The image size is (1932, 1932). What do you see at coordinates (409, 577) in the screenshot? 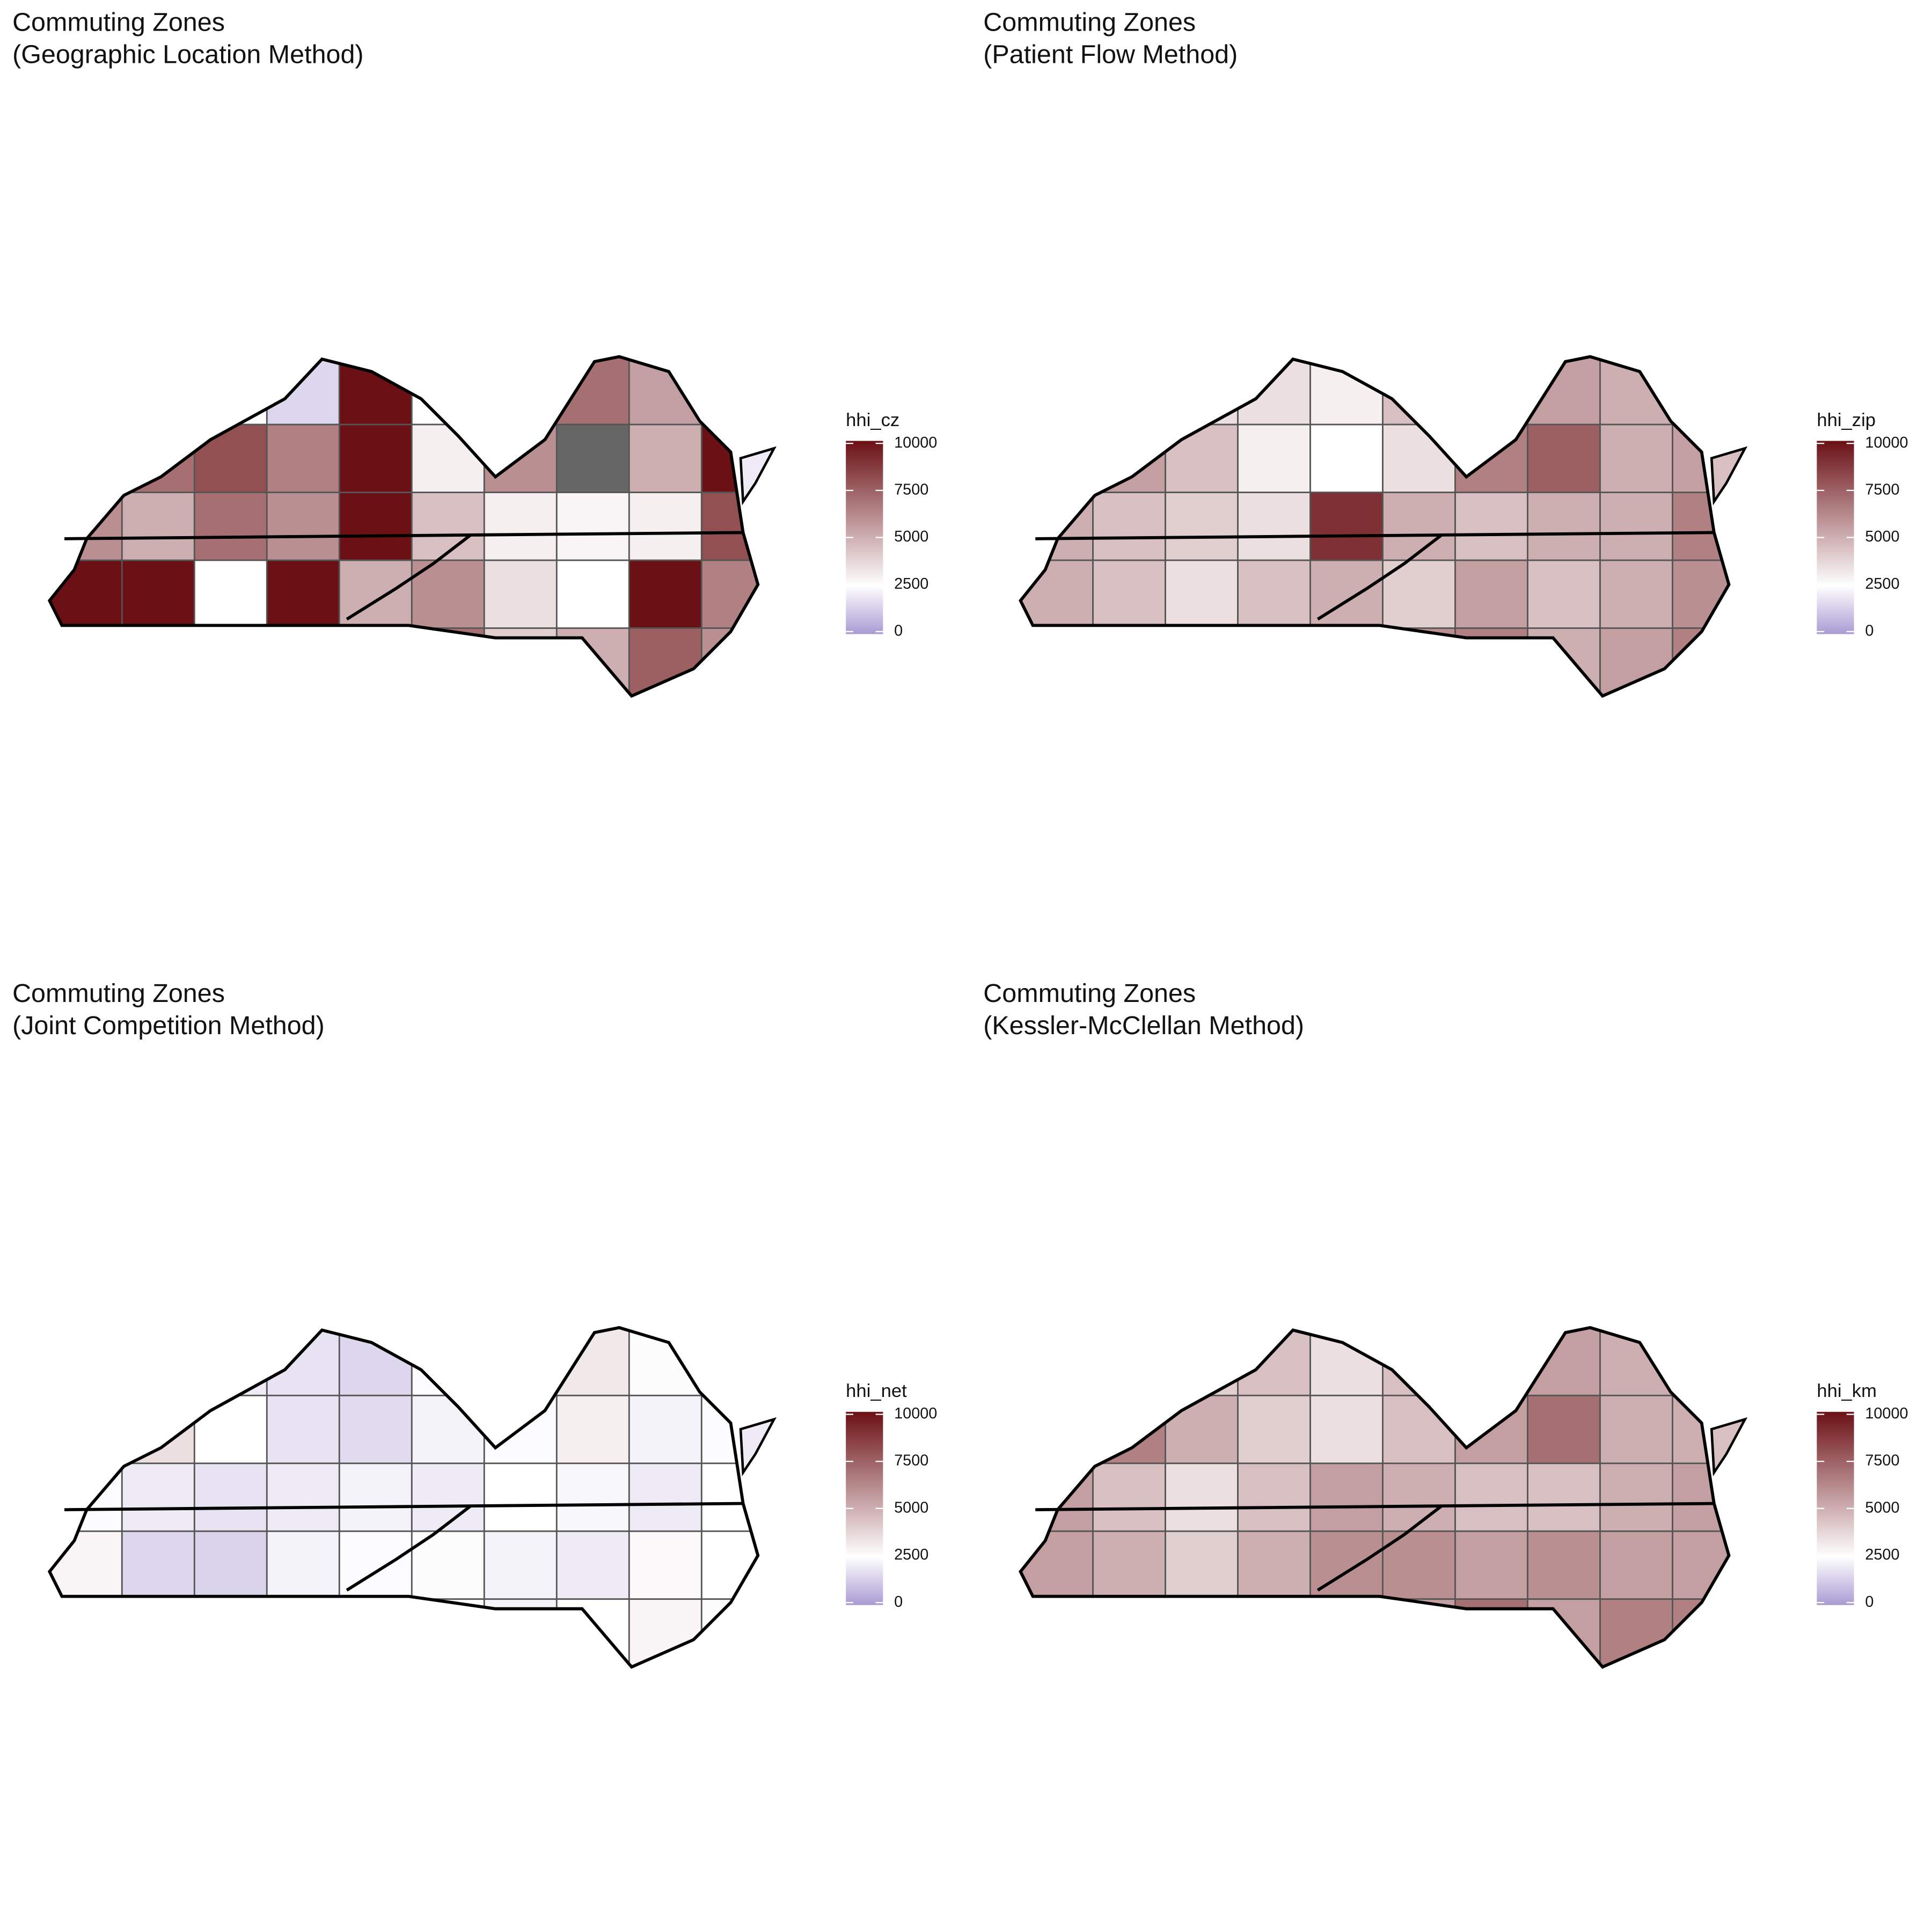
I see `state-border` at bounding box center [409, 577].